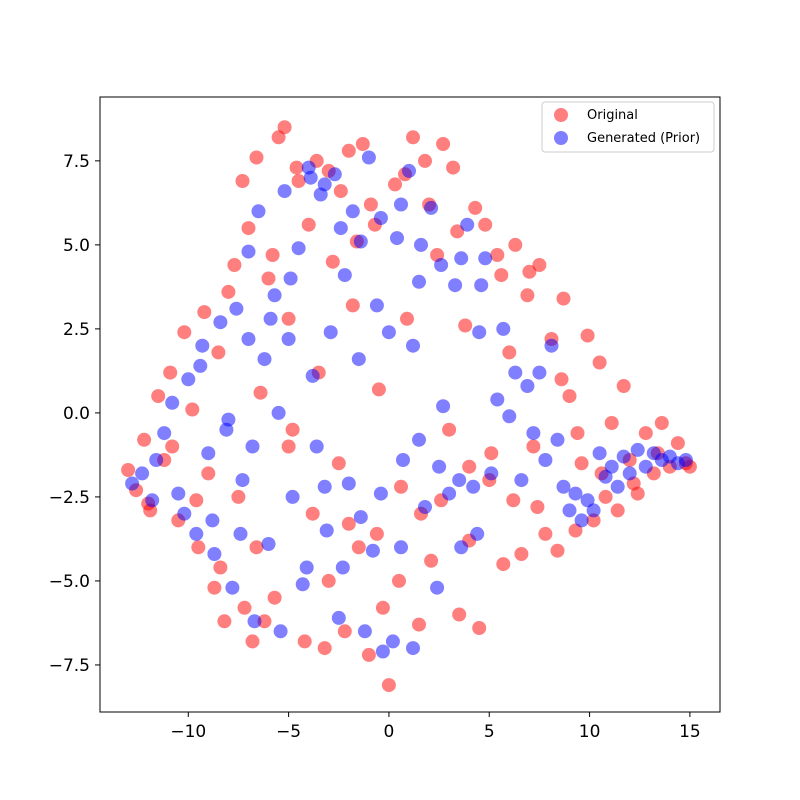 This screenshot has height=800, width=800. What do you see at coordinates (690, 732) in the screenshot?
I see `x-tick-label: 15` at bounding box center [690, 732].